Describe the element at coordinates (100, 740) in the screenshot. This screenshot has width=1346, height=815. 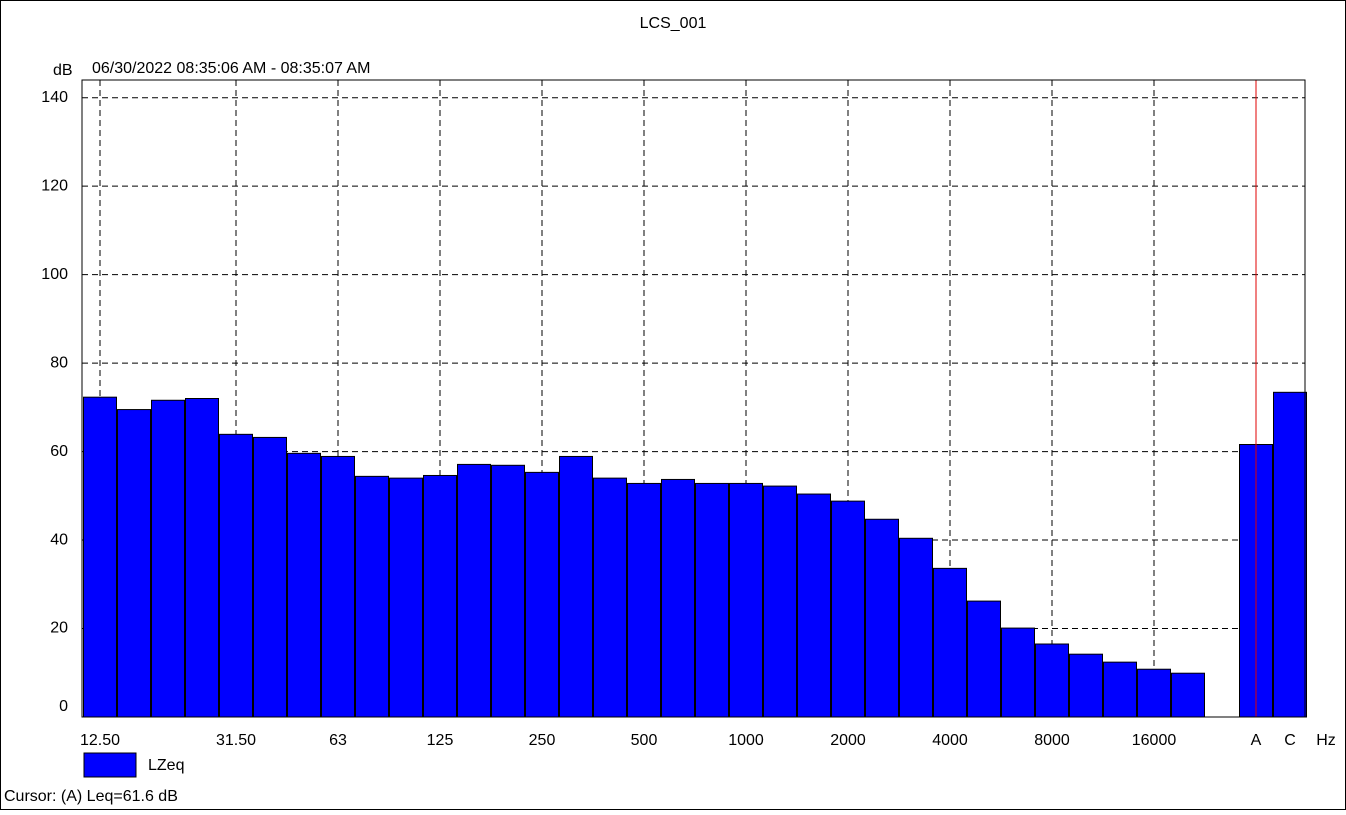
I see `x-tick-label: 12.50` at that location.